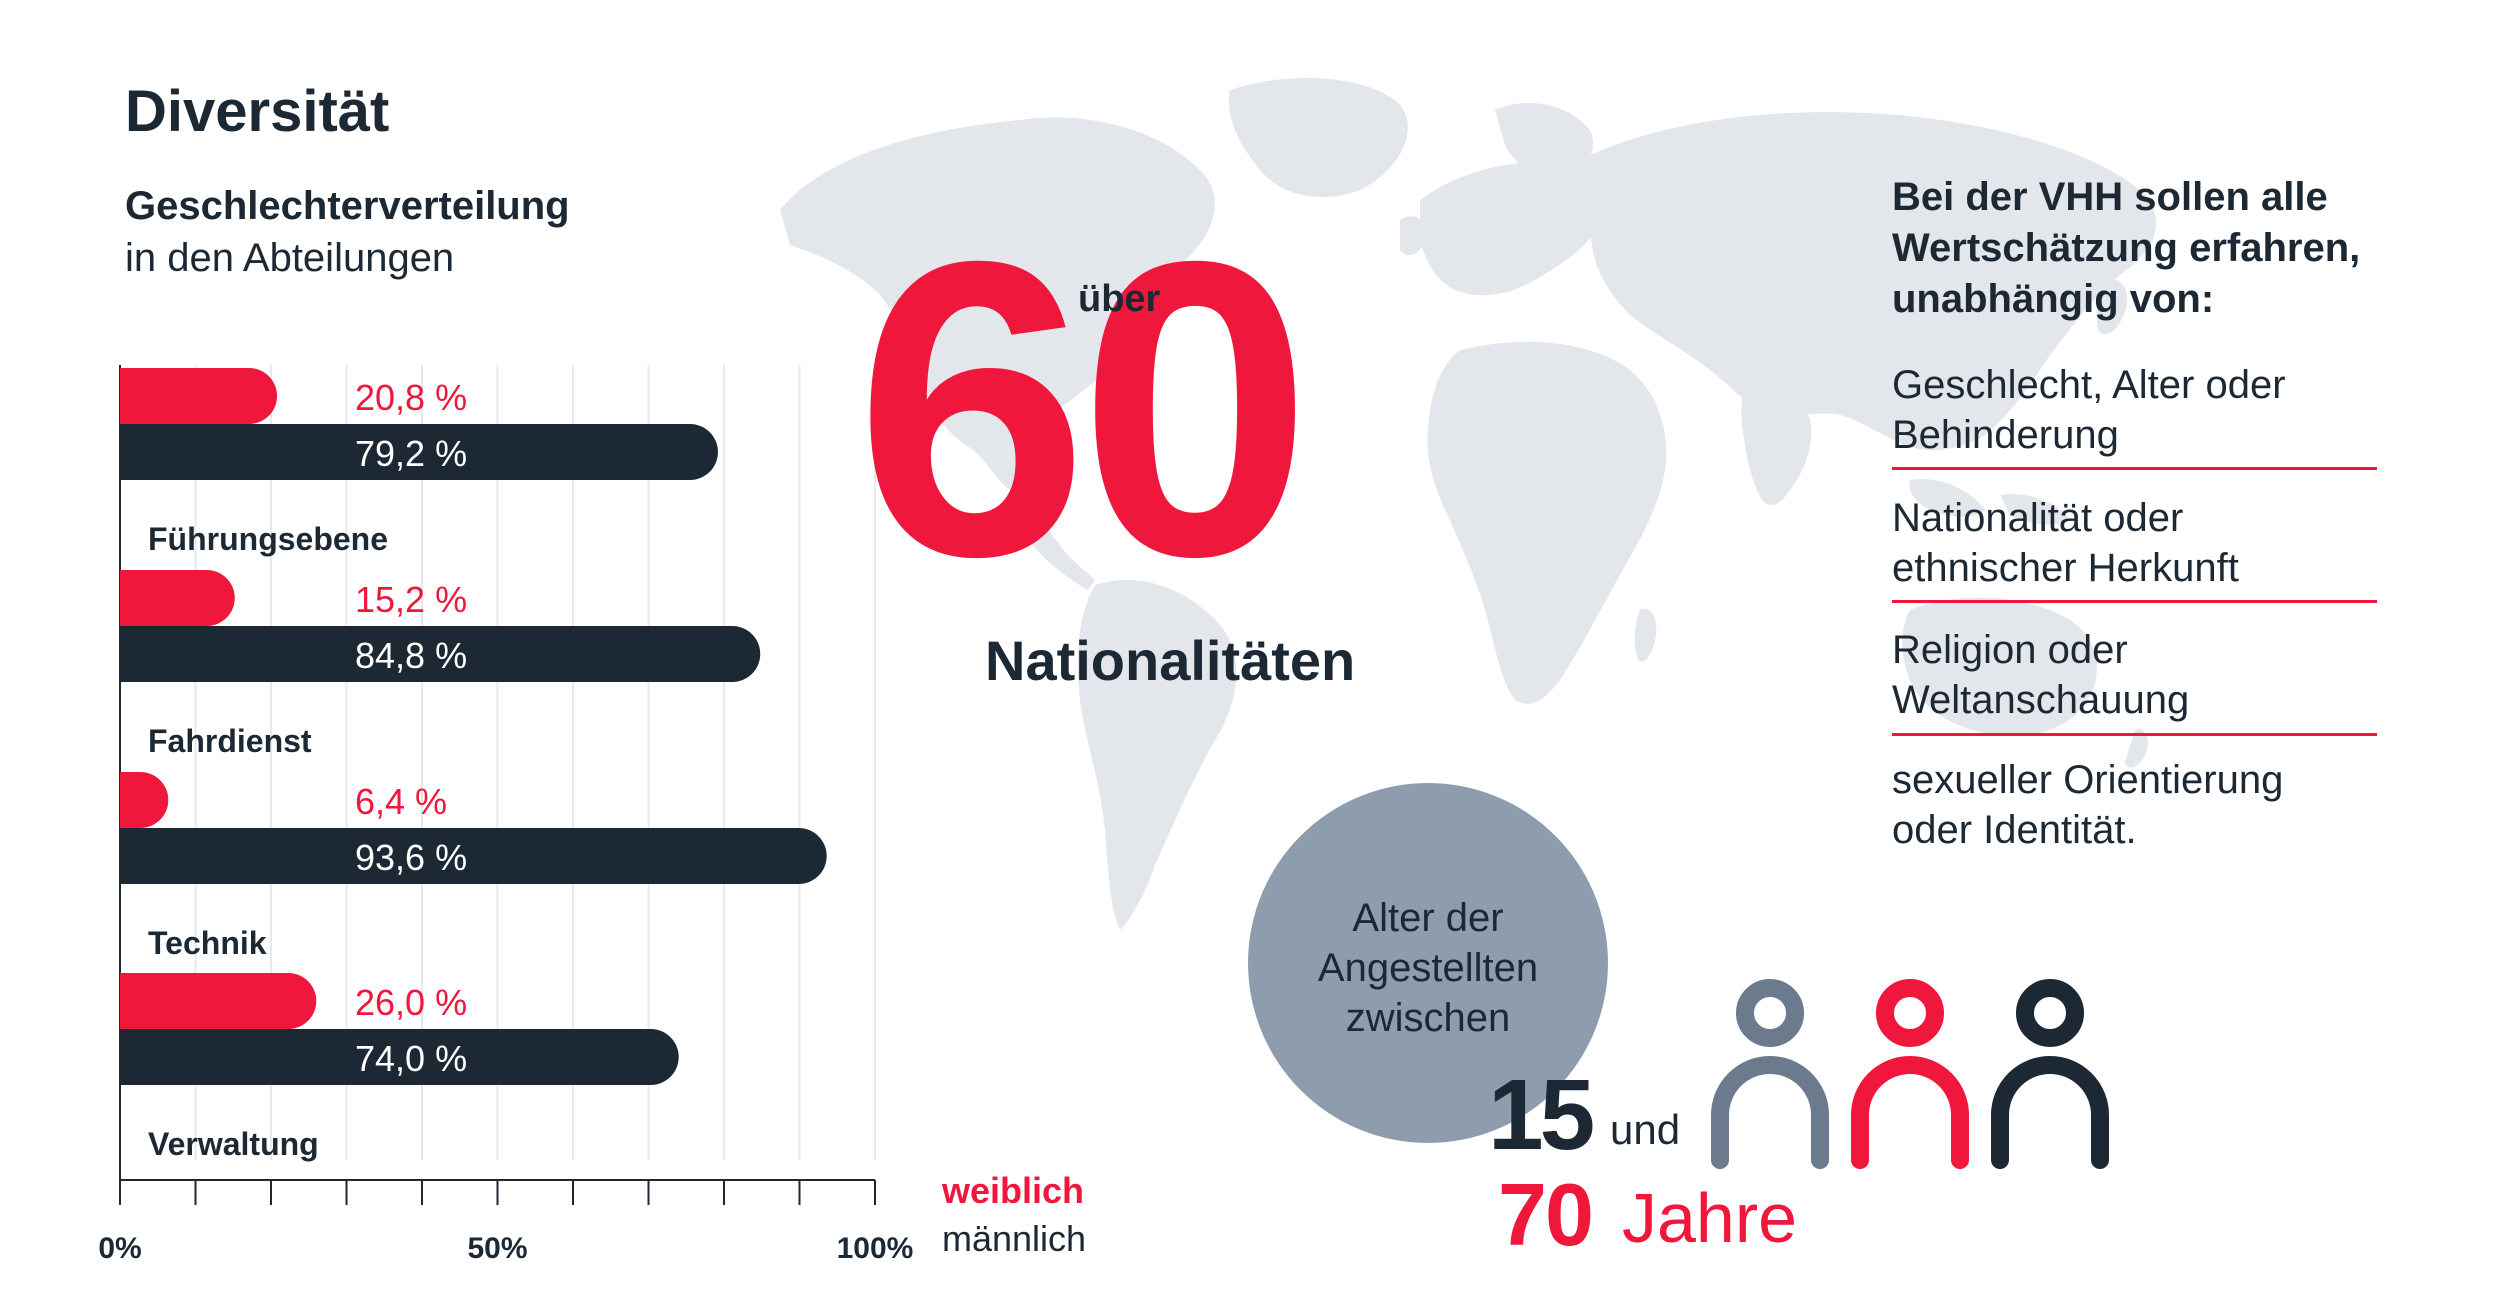  What do you see at coordinates (1170, 660) in the screenshot?
I see `nationalities-label: Nationalitäten` at bounding box center [1170, 660].